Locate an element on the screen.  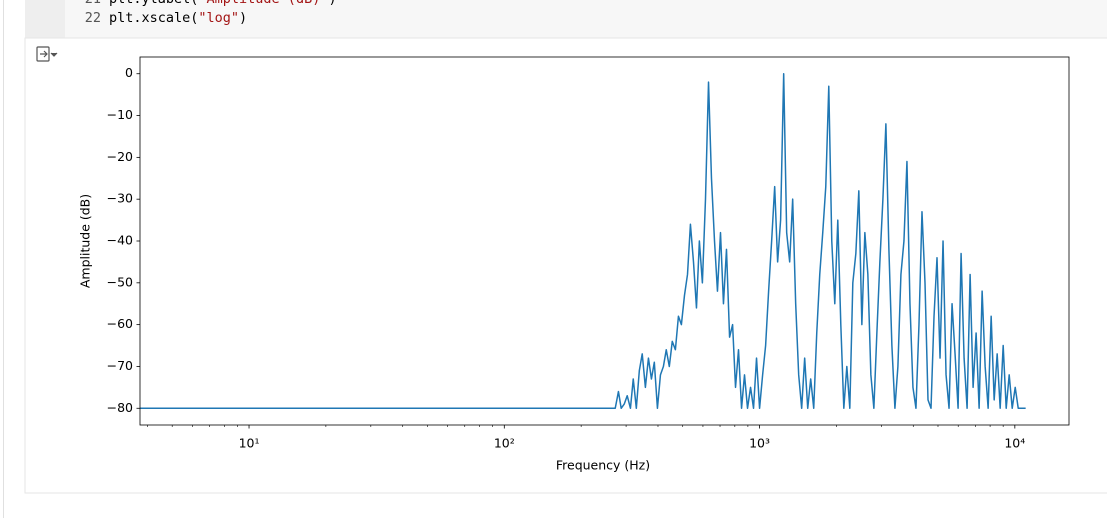
x-tick-label: 10⁴ is located at coordinates (1014, 443).